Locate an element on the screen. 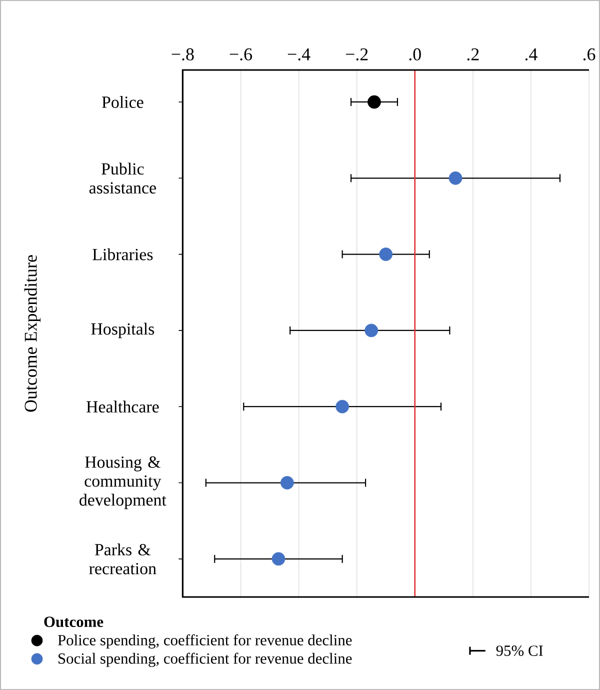 The width and height of the screenshot is (600, 690). x-tick-label: .6 is located at coordinates (589, 54).